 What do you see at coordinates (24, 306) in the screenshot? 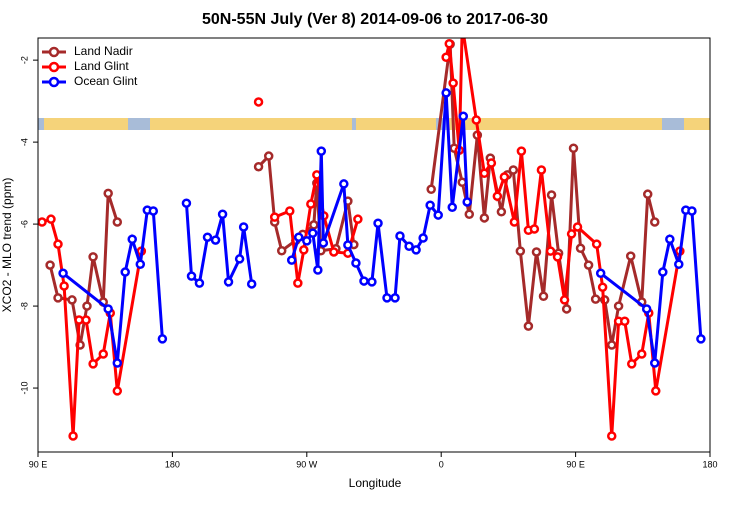
I see `y-tick-label: -8` at bounding box center [24, 306].